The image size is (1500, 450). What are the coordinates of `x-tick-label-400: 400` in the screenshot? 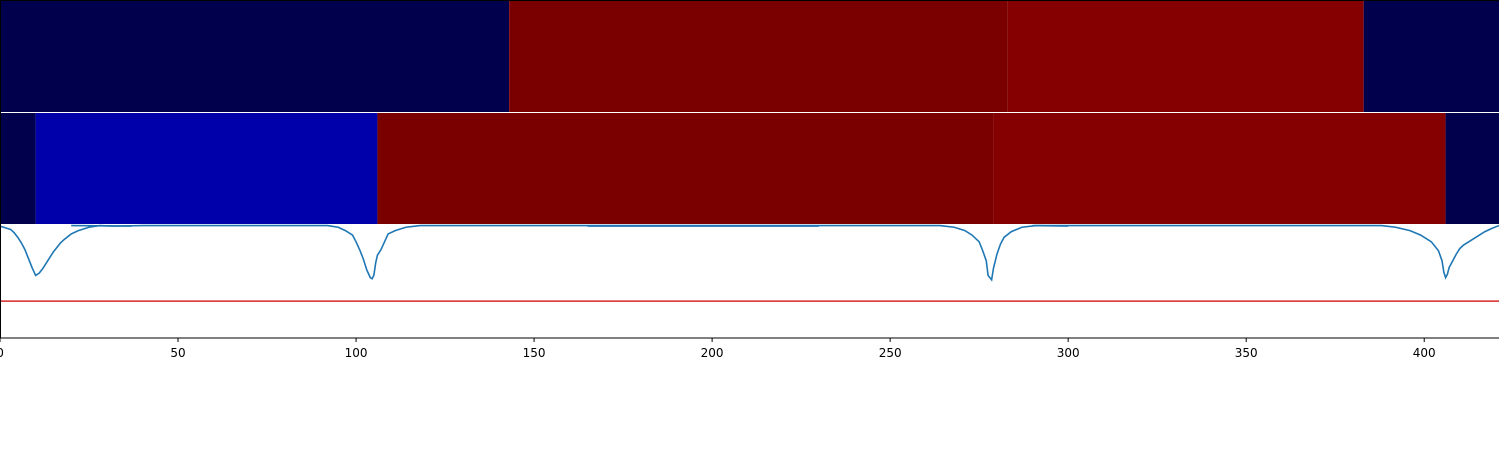 It's located at (1424, 353).